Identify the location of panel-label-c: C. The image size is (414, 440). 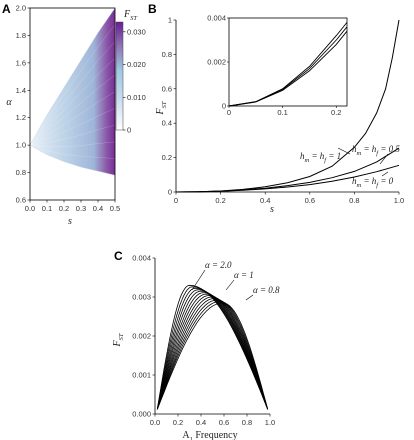
(118, 256).